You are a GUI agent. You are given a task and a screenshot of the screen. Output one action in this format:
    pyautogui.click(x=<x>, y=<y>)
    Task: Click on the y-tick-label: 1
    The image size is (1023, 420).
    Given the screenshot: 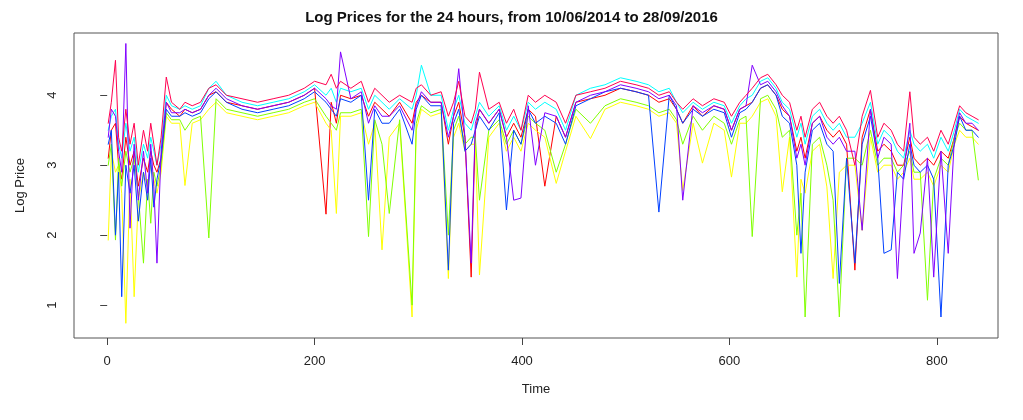 What is the action you would take?
    pyautogui.click(x=51, y=305)
    